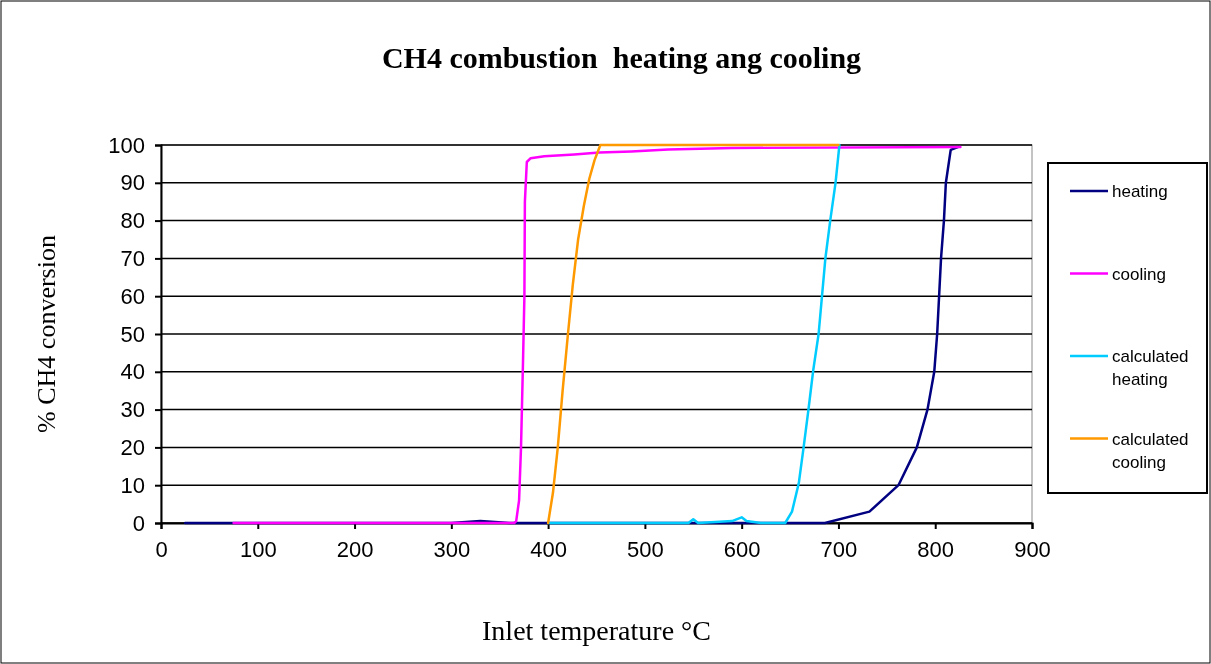 The image size is (1211, 664). Describe the element at coordinates (645, 549) in the screenshot. I see `x-tick-label: 500` at that location.